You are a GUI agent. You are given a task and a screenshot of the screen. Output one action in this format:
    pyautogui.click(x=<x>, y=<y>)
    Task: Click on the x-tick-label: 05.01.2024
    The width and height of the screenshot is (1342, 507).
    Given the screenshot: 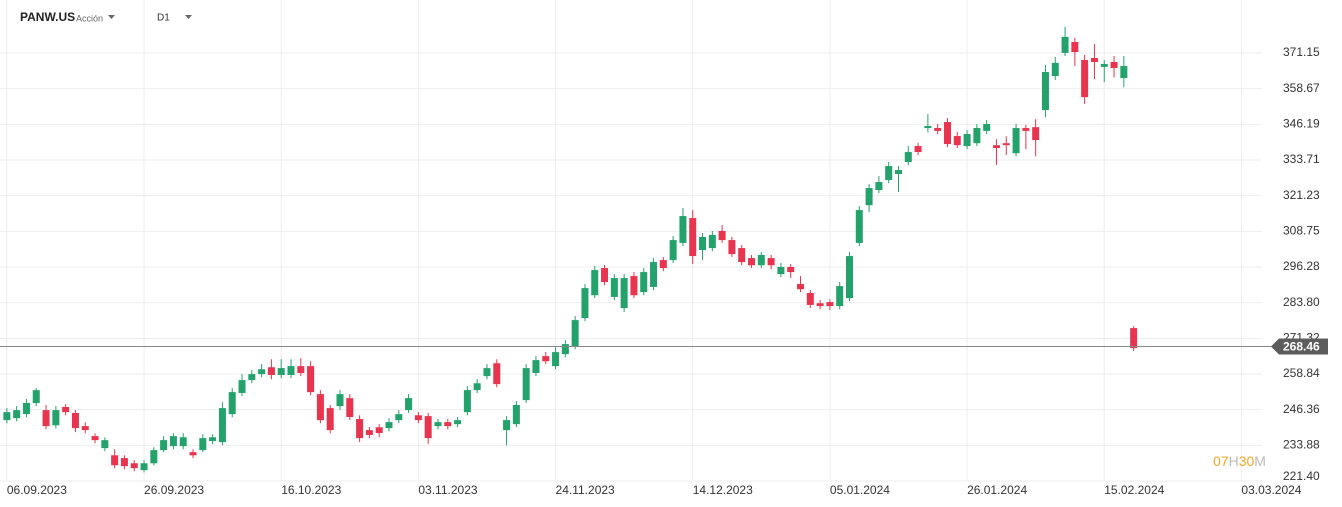 What is the action you would take?
    pyautogui.click(x=860, y=490)
    